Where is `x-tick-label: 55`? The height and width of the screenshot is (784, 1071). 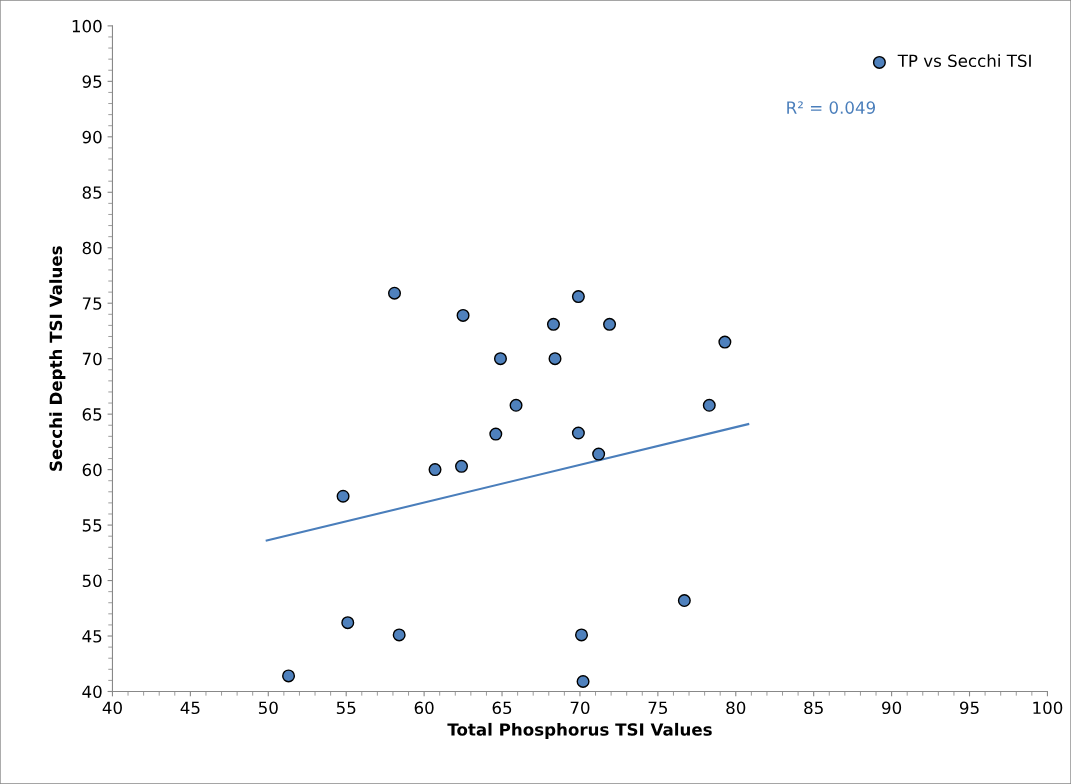
x-tick-label: 55 is located at coordinates (346, 708).